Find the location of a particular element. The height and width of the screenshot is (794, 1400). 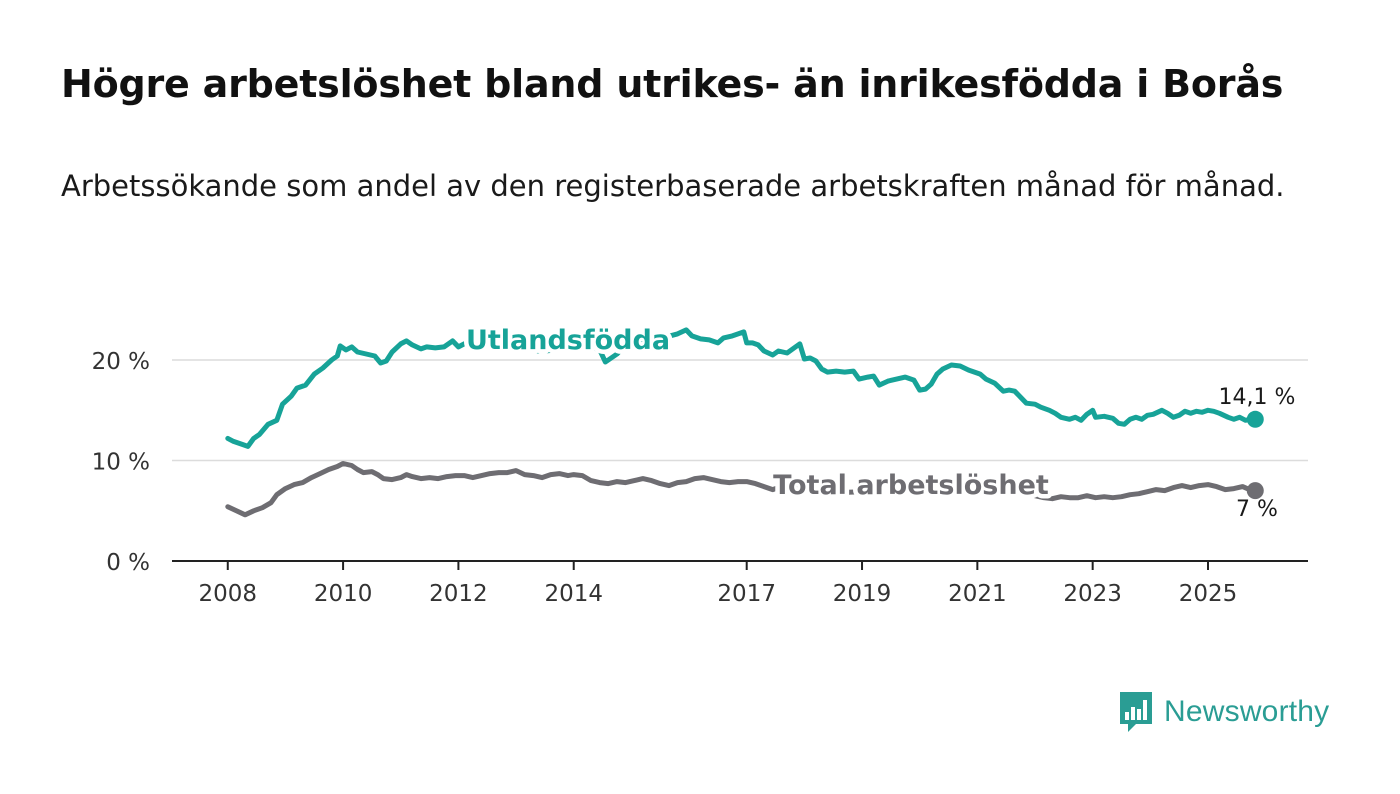

y-tick-label: 20 % is located at coordinates (121, 362).